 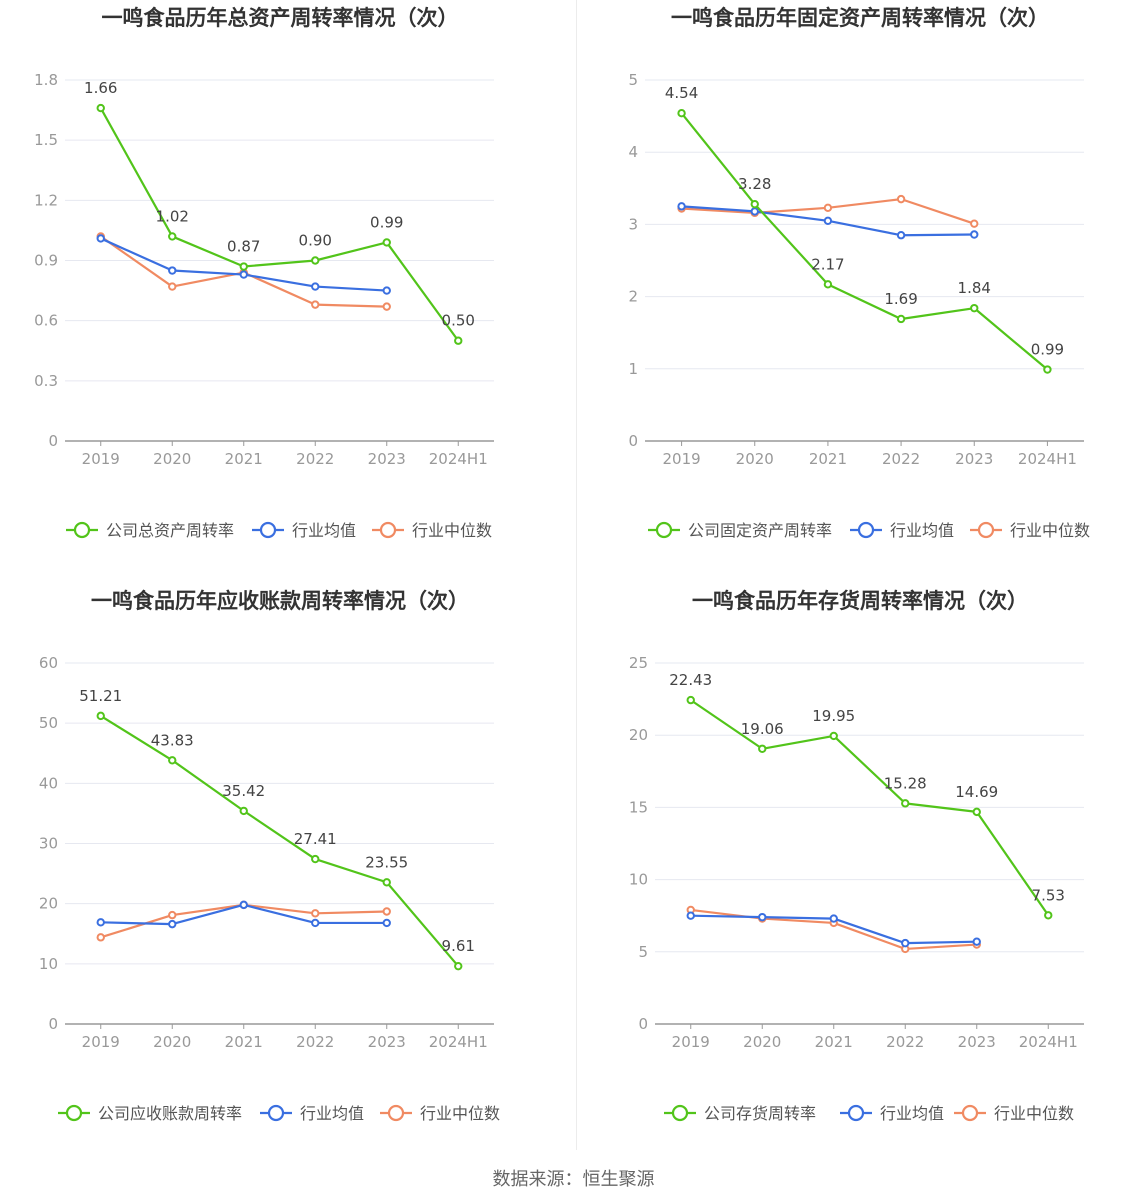 I want to click on y-tick-label: 25, so click(x=638, y=663).